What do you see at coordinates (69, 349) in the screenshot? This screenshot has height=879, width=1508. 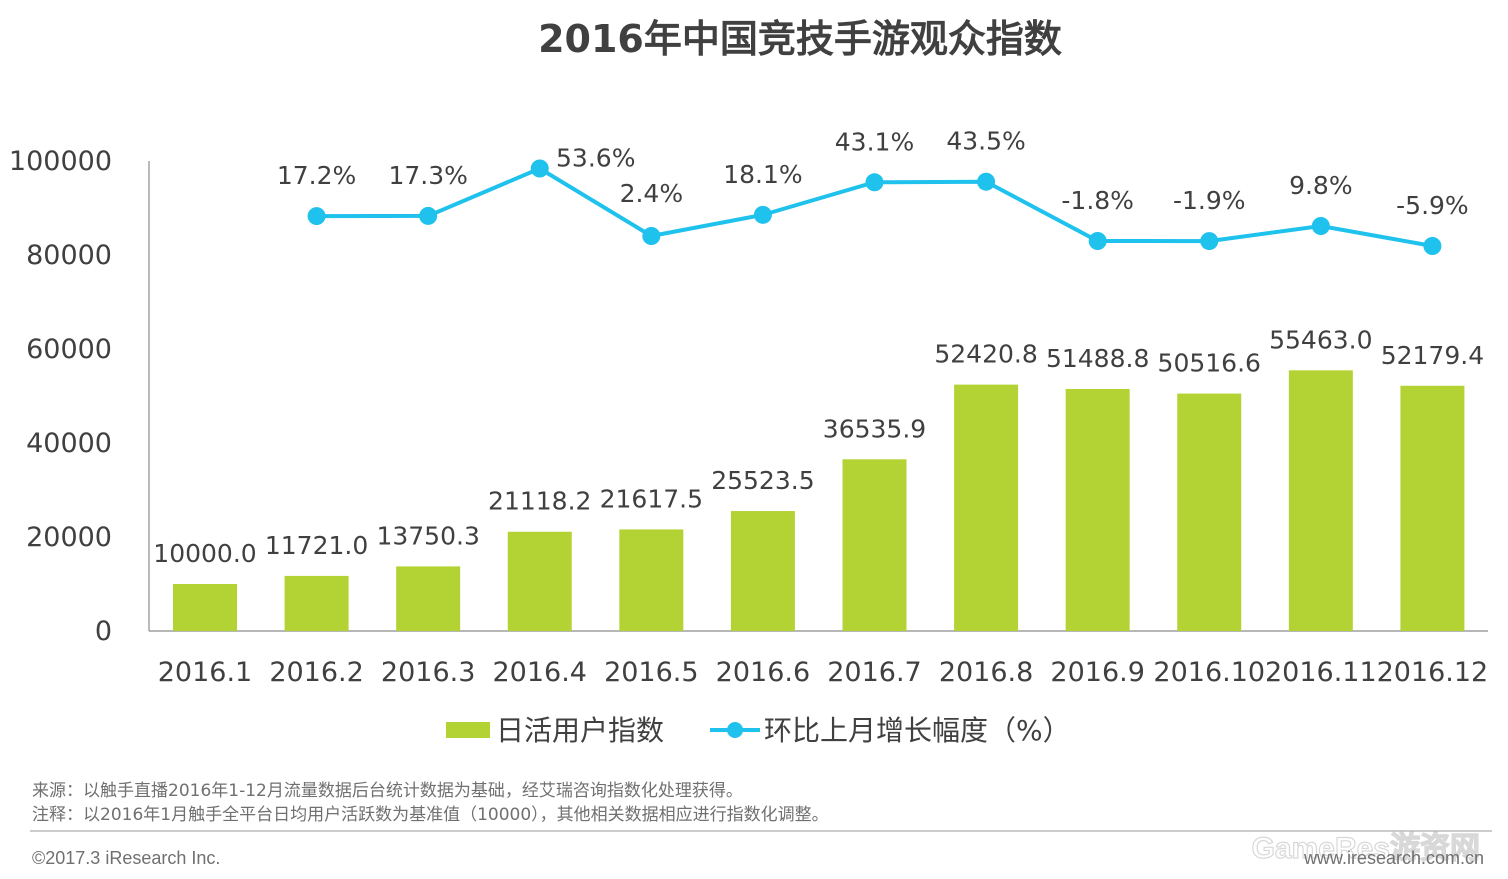 I see `y-tick-label: 60000` at bounding box center [69, 349].